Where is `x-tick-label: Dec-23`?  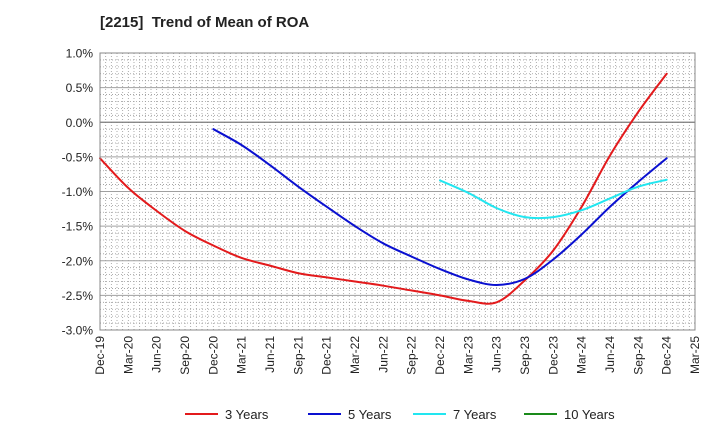 x-tick-label: Dec-23 is located at coordinates (553, 355).